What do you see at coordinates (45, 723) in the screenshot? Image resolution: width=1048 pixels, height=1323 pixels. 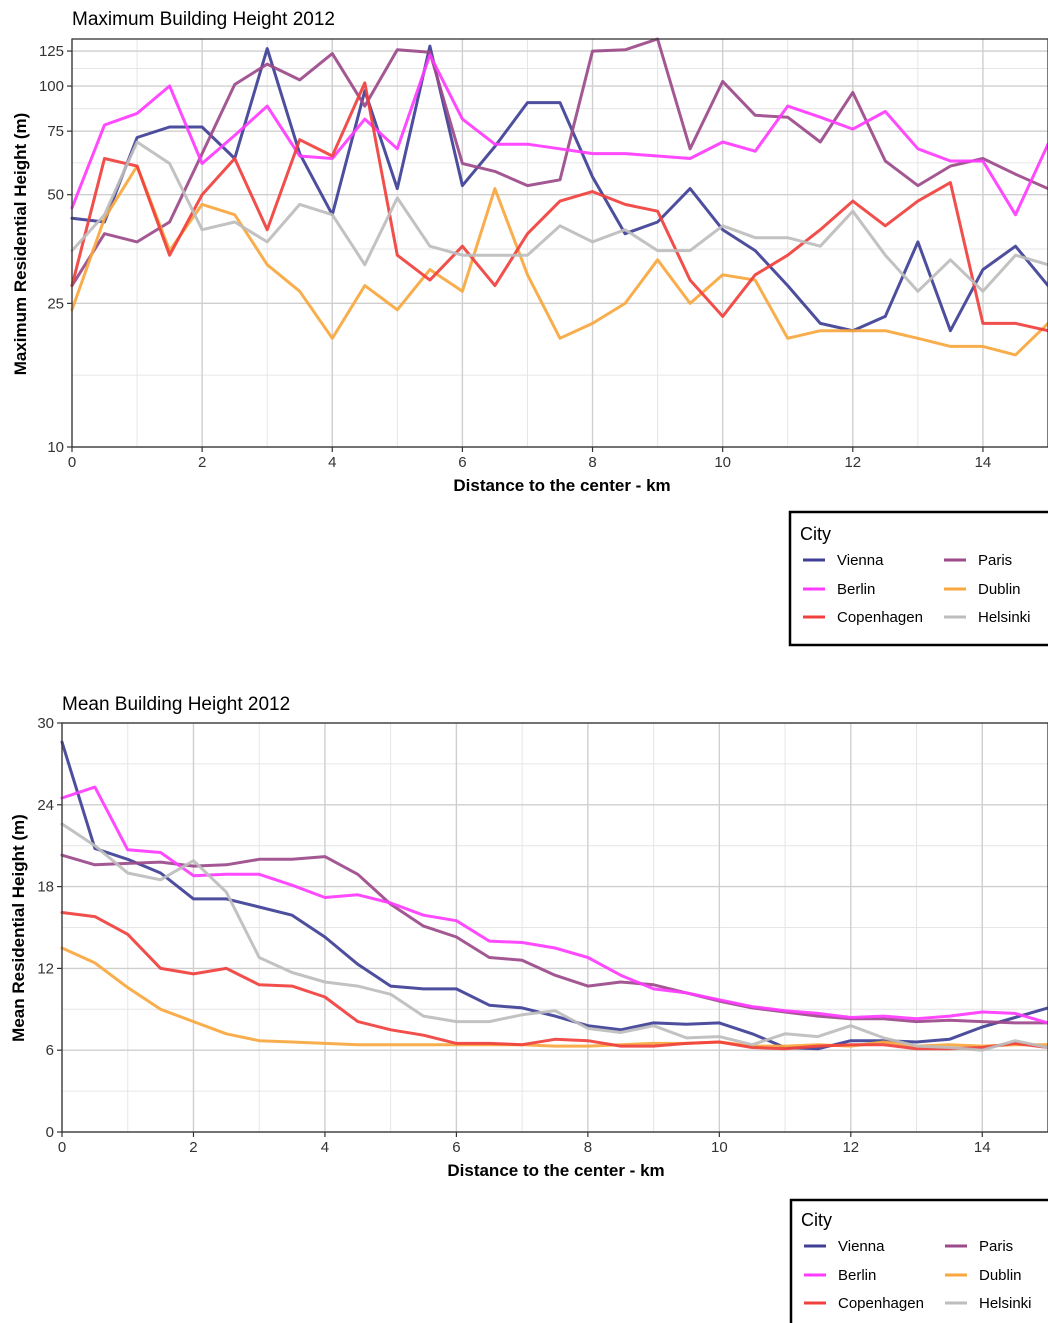 I see `y-tick-label: 30` at bounding box center [45, 723].